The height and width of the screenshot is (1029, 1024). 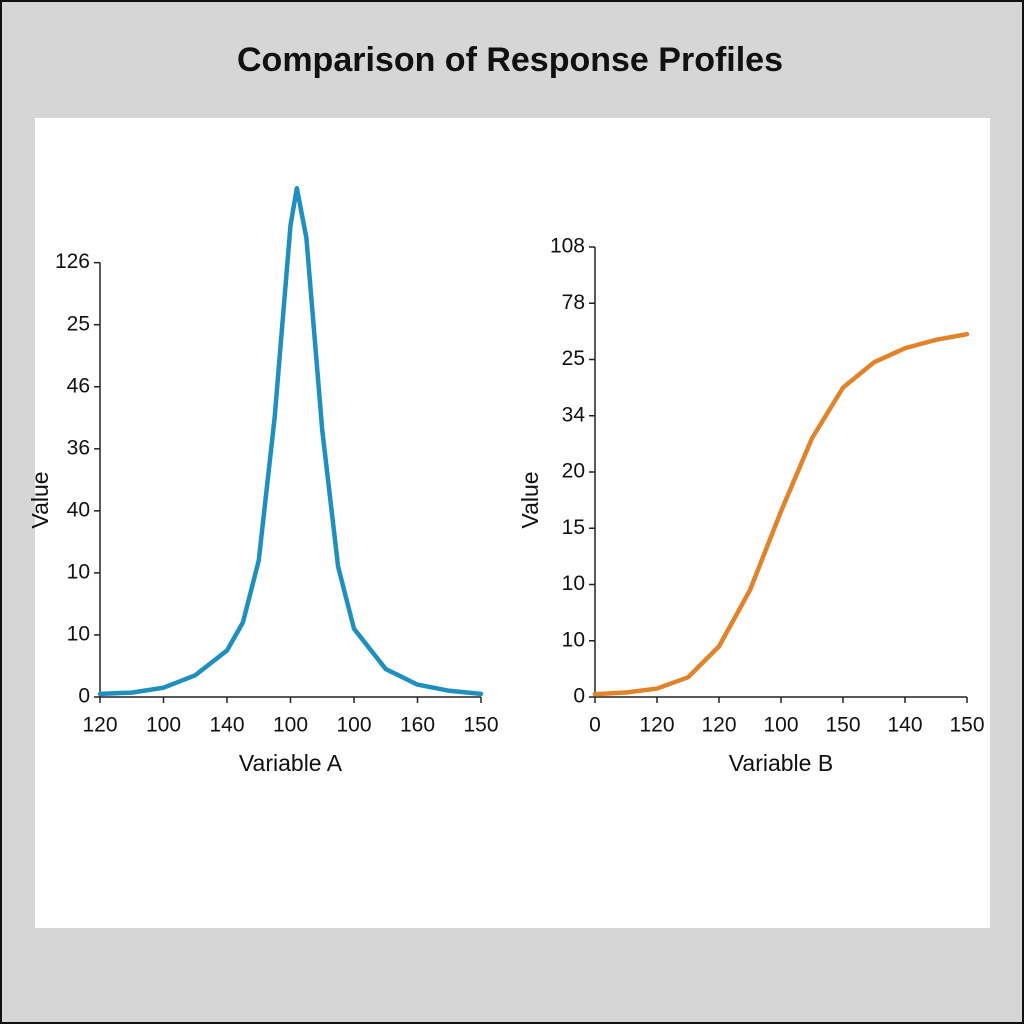 What do you see at coordinates (567, 246) in the screenshot?
I see `y-tick-label: 108` at bounding box center [567, 246].